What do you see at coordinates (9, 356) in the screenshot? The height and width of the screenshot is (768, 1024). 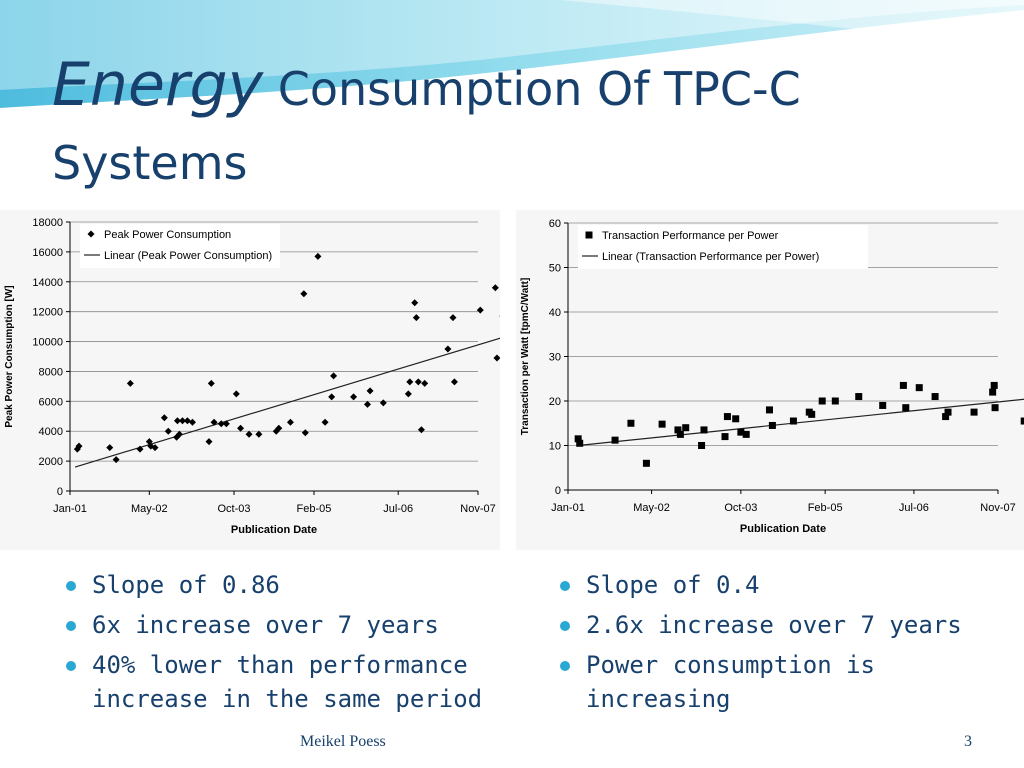 I see `y-axis-label: Peak Power Consumption [W]` at bounding box center [9, 356].